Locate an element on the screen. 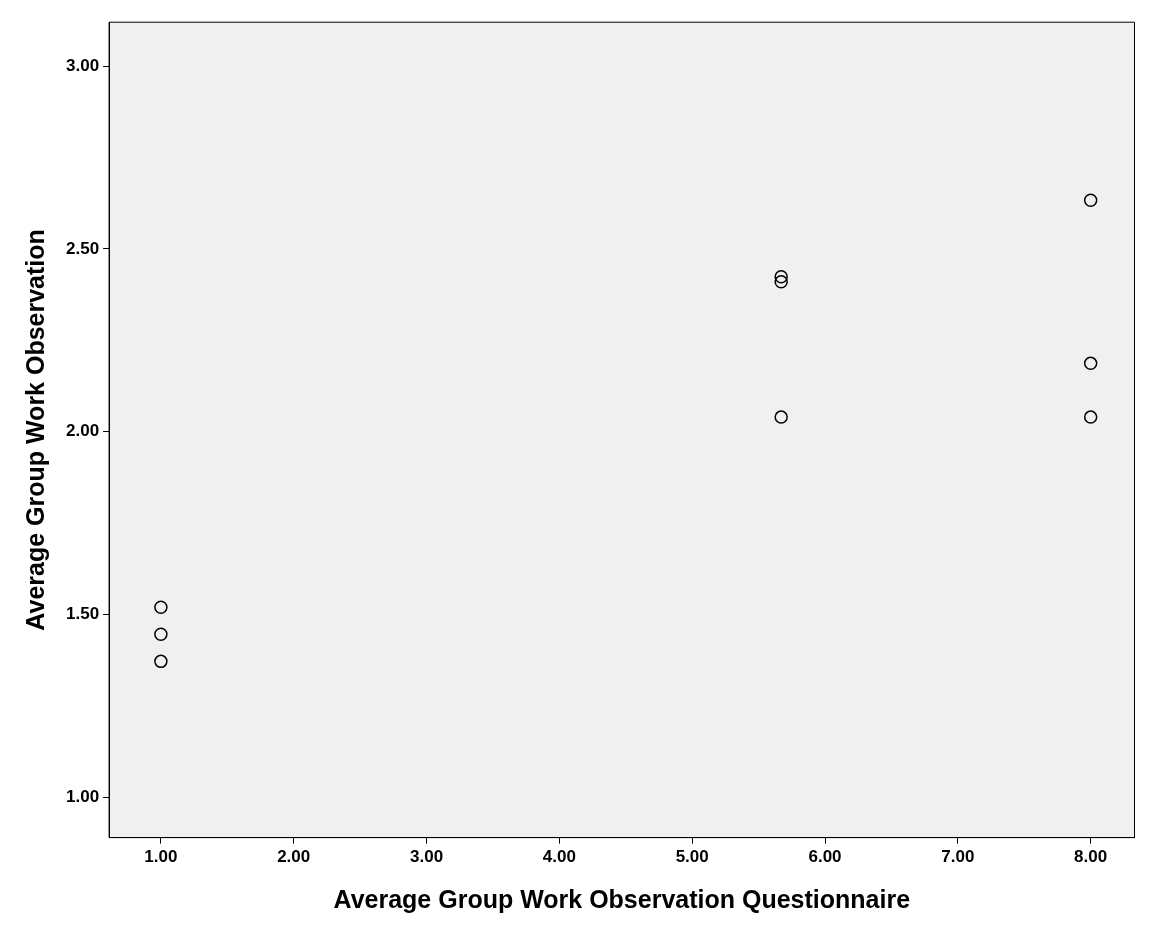  x-tick-label: 1.00 is located at coordinates (161, 857).